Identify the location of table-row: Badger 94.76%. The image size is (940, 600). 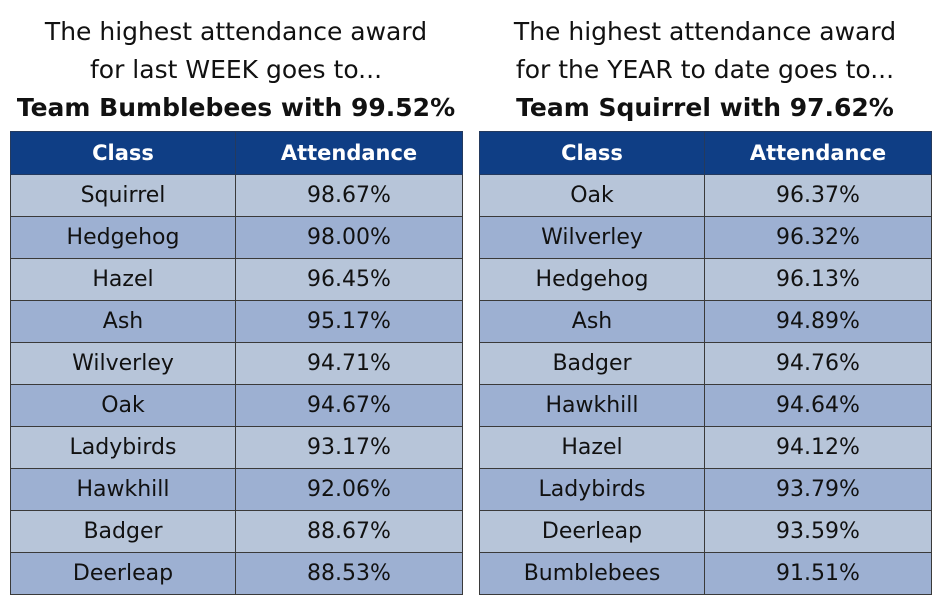
(705, 363).